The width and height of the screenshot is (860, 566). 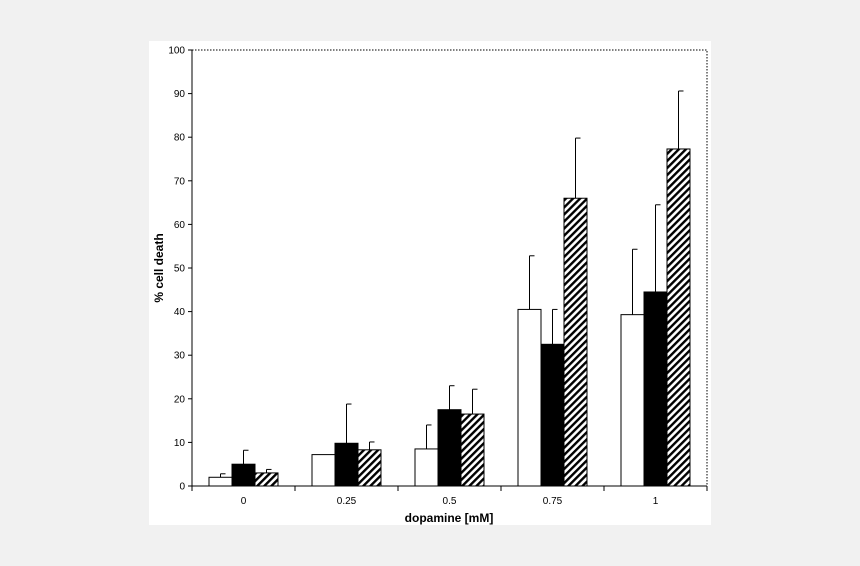 What do you see at coordinates (347, 501) in the screenshot?
I see `x-tick-label: 0.25` at bounding box center [347, 501].